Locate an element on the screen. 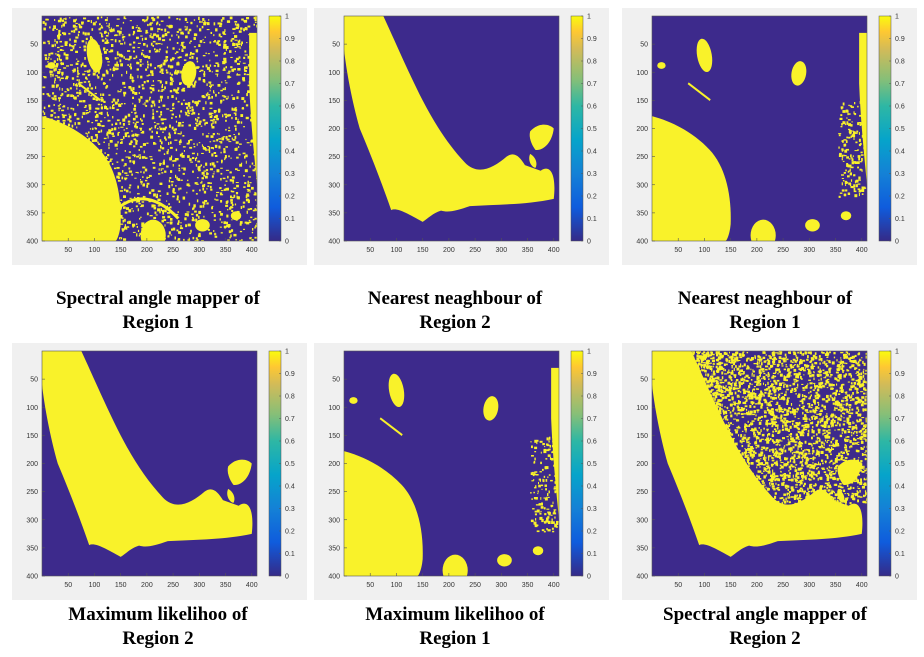 The width and height of the screenshot is (924, 657). caption-nn-region-2: Nearest neaghbour of Region 2 is located at coordinates (455, 311).